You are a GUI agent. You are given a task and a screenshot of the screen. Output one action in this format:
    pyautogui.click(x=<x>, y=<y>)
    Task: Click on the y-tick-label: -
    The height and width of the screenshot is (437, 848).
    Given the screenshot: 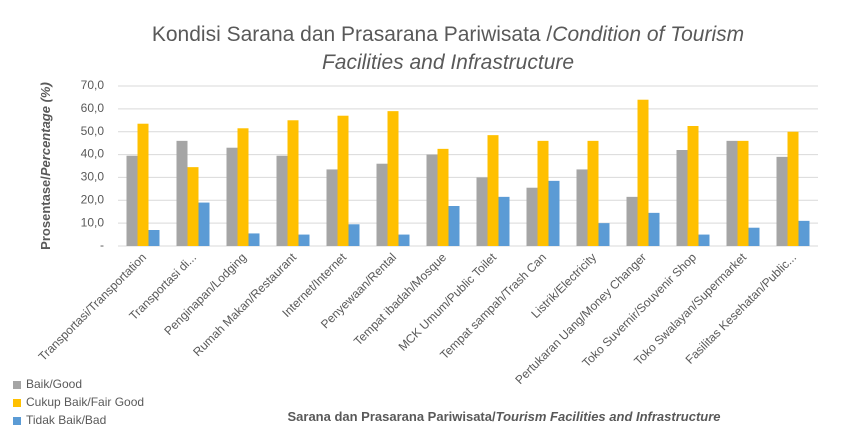 What is the action you would take?
    pyautogui.click(x=102, y=245)
    